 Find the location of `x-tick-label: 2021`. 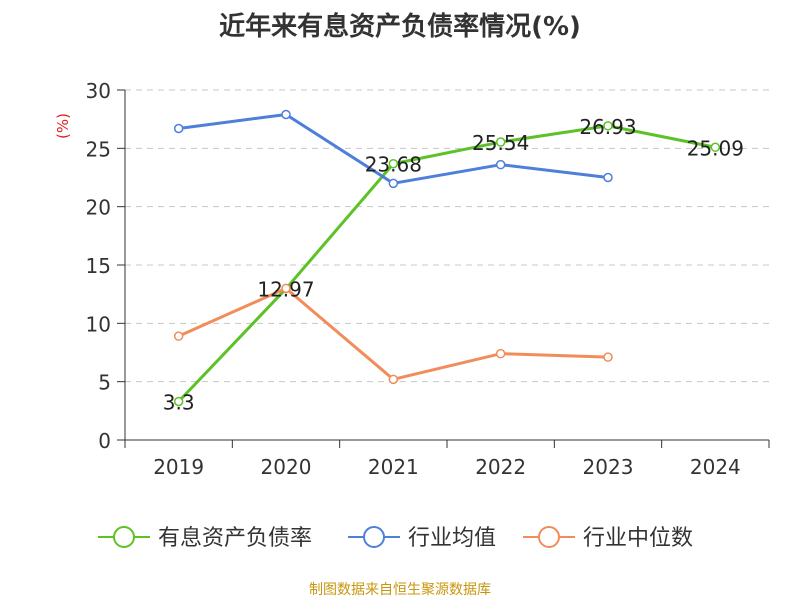

x-tick-label: 2021 is located at coordinates (393, 467).